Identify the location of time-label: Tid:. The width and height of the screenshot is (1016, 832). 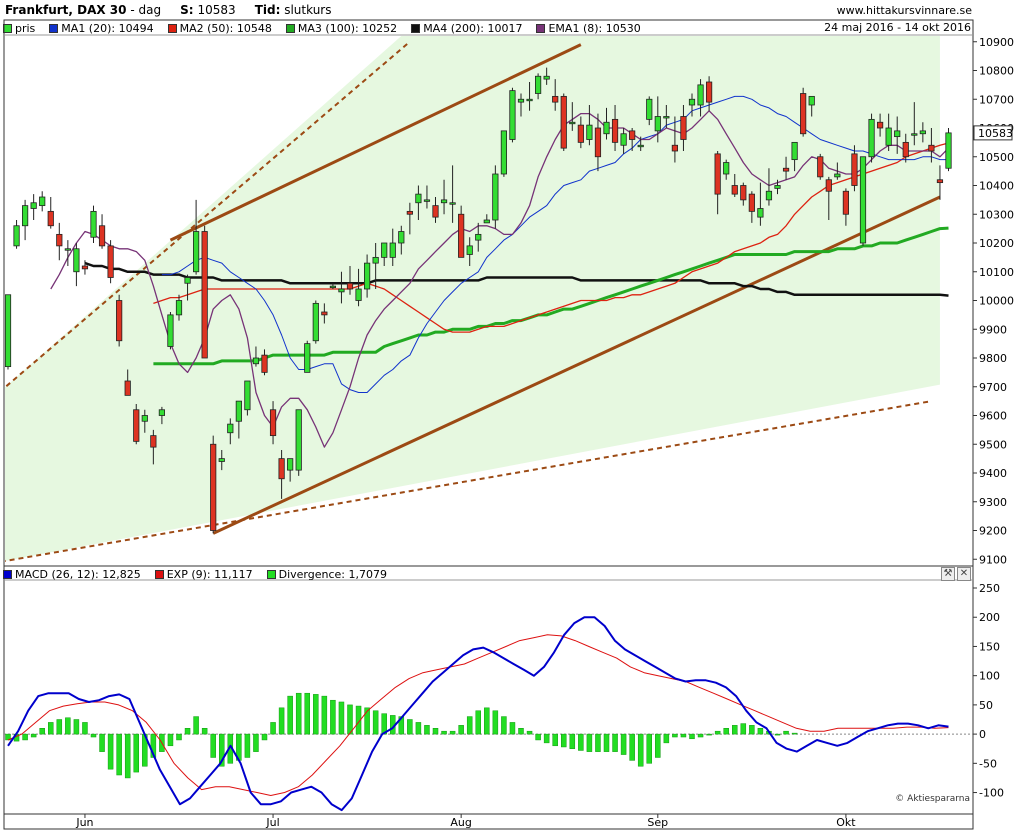
(267, 10).